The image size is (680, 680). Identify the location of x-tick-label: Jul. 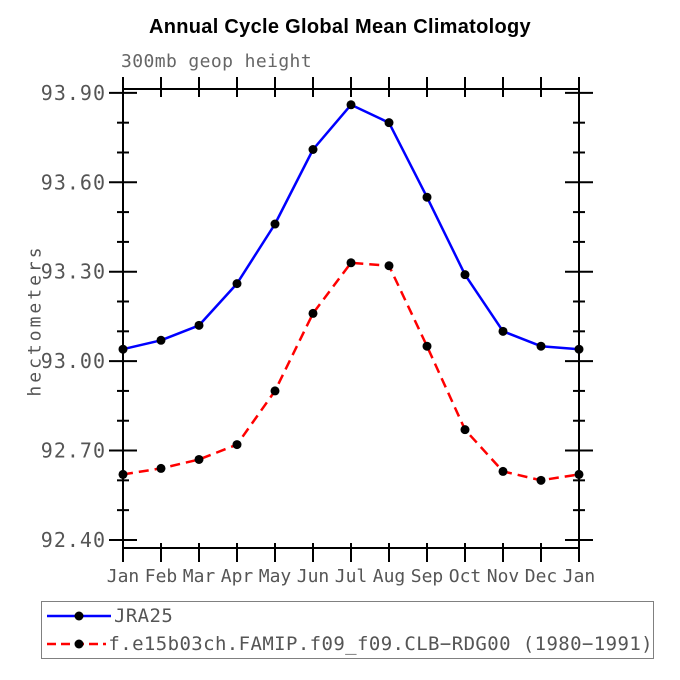
(351, 576).